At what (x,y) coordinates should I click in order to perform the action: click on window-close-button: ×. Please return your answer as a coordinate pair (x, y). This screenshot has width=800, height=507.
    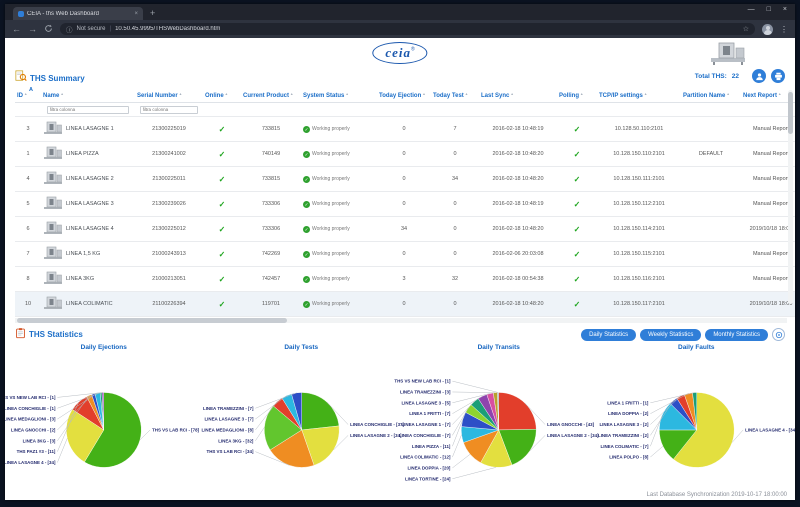
    Looking at the image, I should click on (784, 9).